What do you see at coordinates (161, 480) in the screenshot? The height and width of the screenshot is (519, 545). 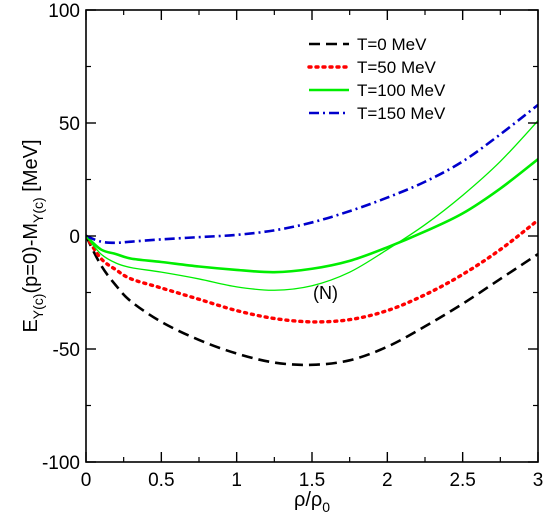 I see `x-tick-label: 0.5` at bounding box center [161, 480].